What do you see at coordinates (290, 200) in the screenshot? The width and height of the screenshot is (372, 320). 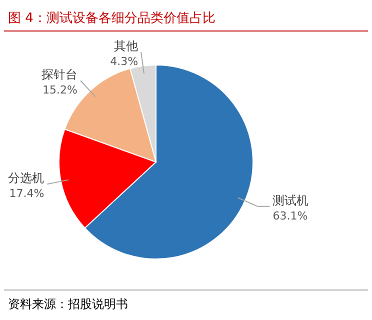 I see `slice-label: 测试机` at bounding box center [290, 200].